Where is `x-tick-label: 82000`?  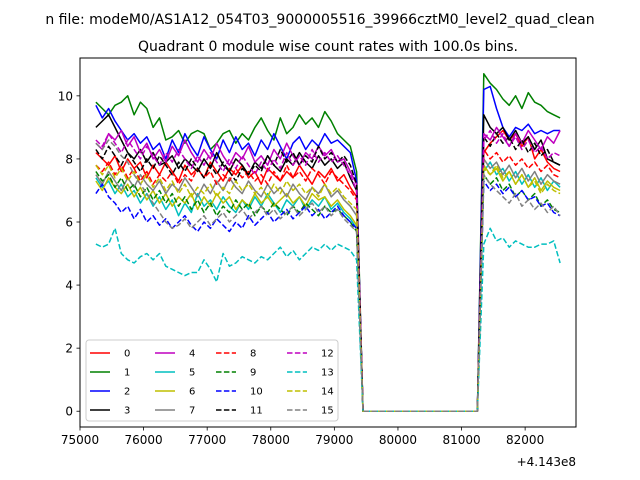 x-tick-label: 82000 is located at coordinates (525, 440).